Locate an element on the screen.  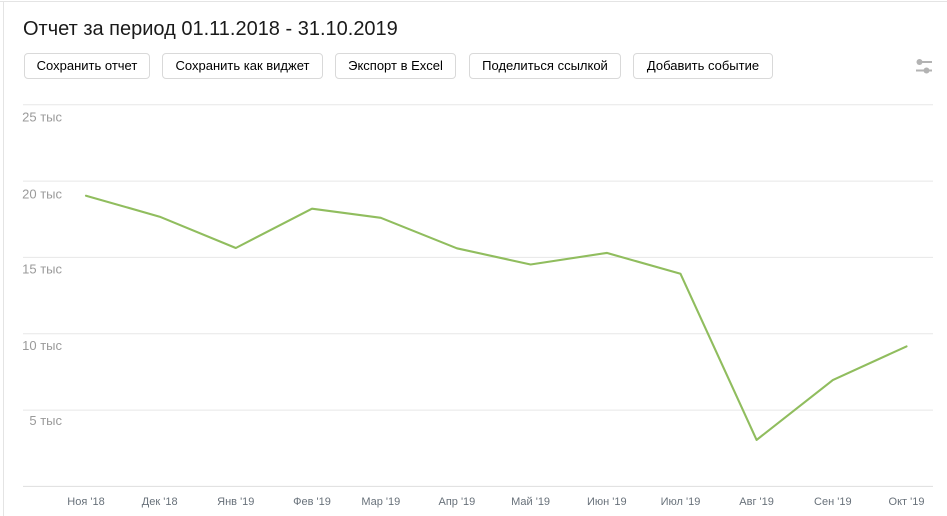
svg-text: Мар '19 is located at coordinates (380, 502).